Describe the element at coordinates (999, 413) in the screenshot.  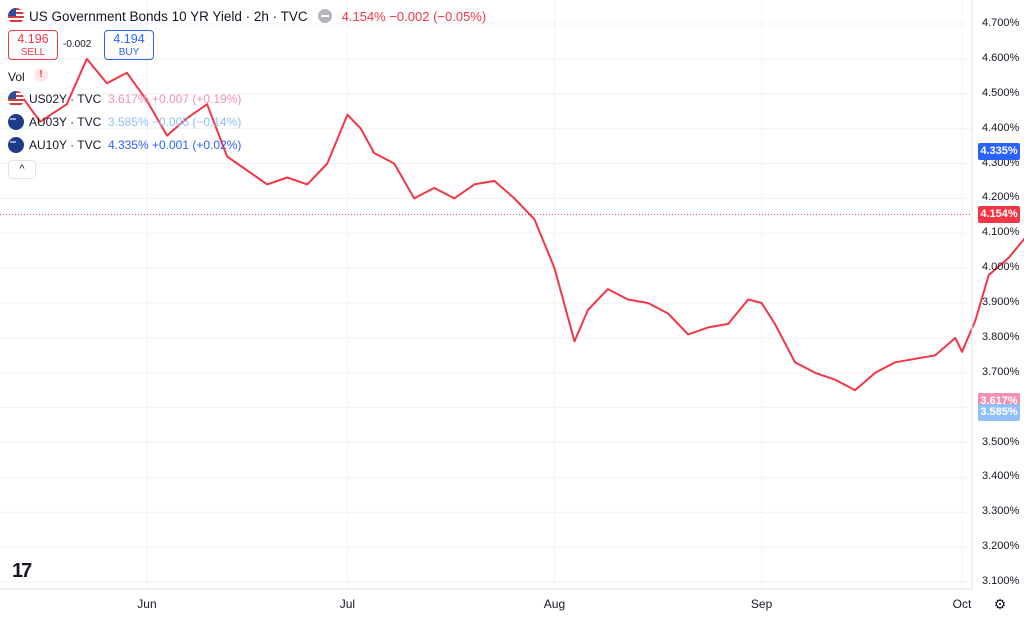
I see `price-tag: 3.585%` at that location.